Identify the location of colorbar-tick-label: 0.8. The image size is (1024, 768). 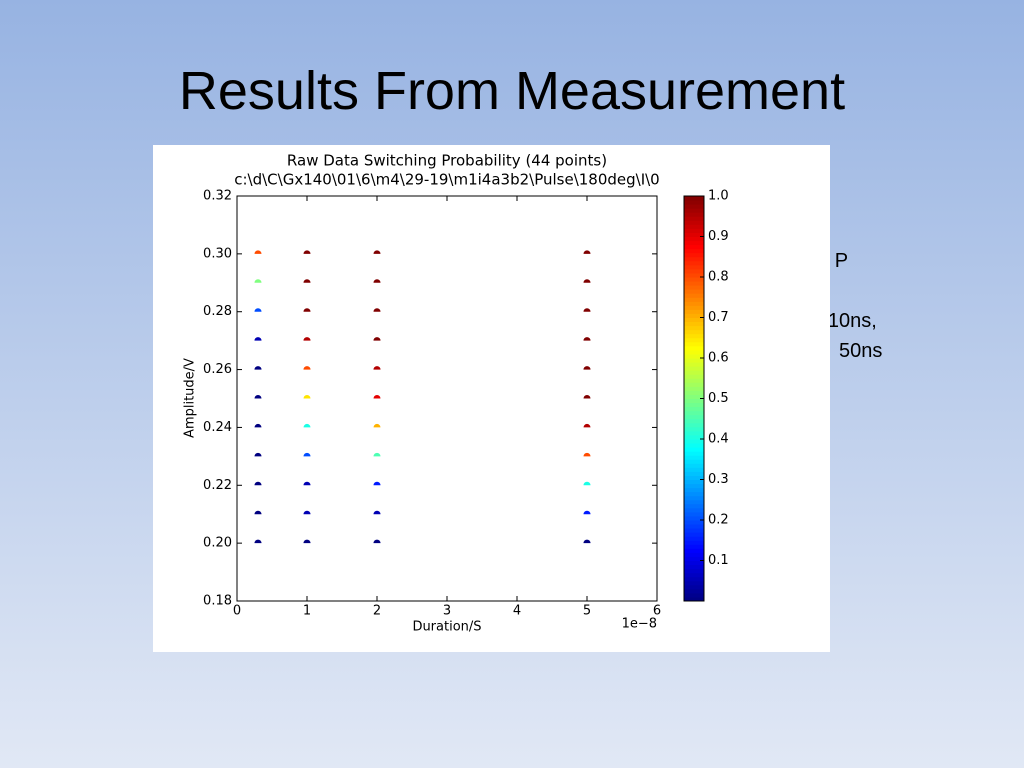
(718, 277).